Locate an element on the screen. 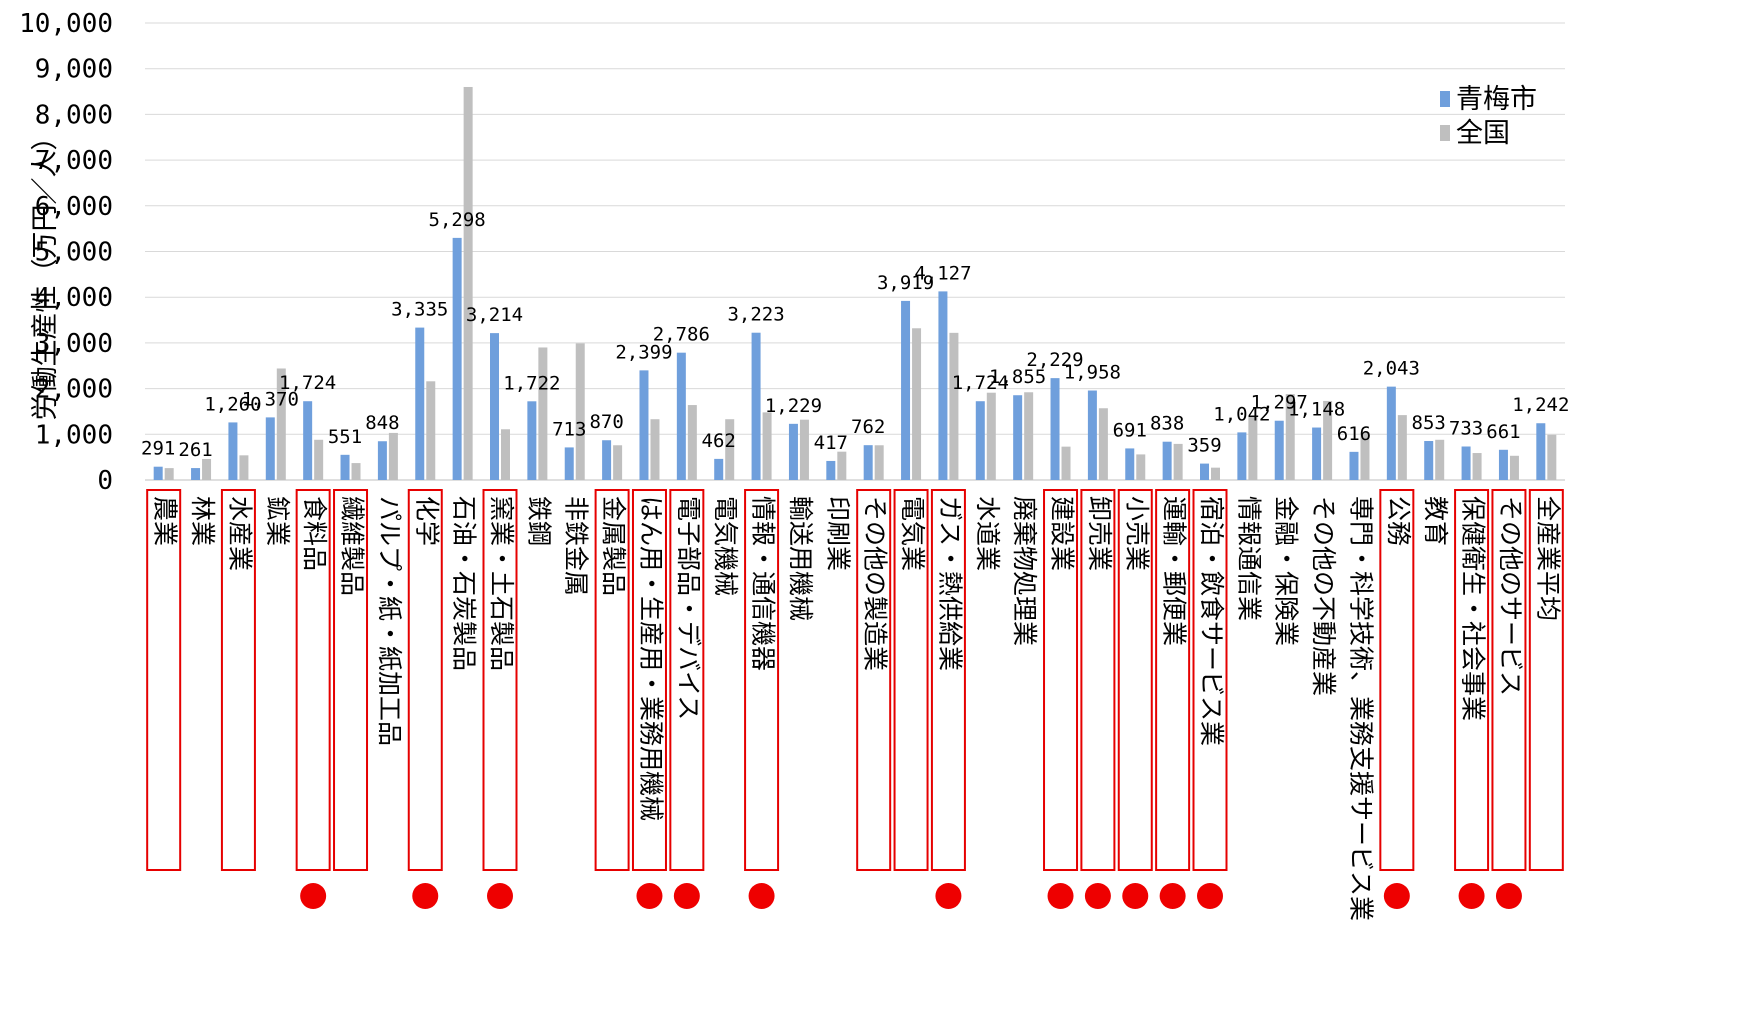 Image resolution: width=1748 pixels, height=1016 pixels. category-label: 廃棄物処理業 is located at coordinates (1024, 571).